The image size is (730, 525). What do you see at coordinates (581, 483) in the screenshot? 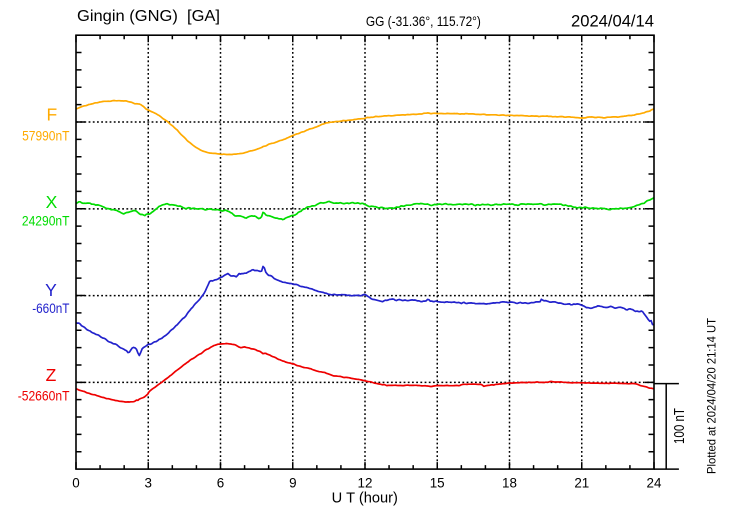
I see `svg-text: 21` at bounding box center [581, 483].